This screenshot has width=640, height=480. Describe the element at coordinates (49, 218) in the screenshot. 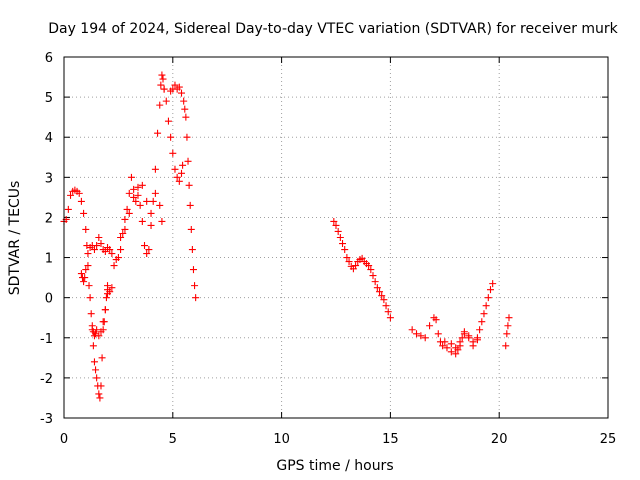

I see `y-tick-label: 2` at that location.